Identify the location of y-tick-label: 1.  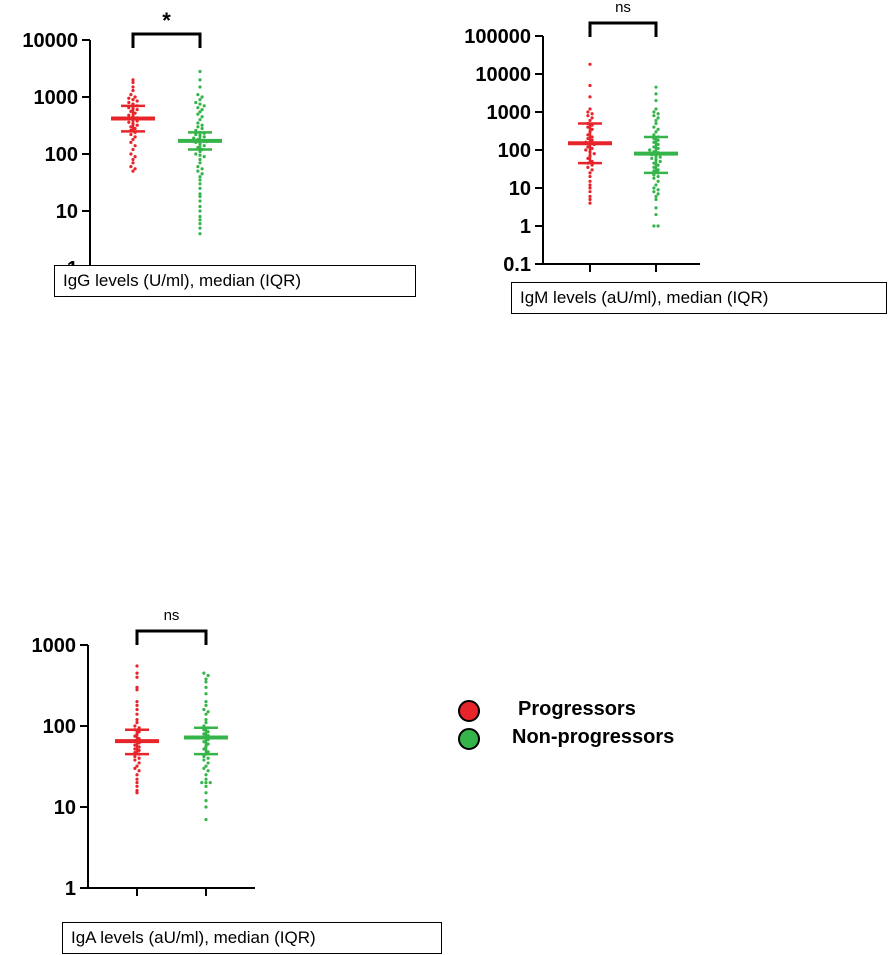
(525, 227).